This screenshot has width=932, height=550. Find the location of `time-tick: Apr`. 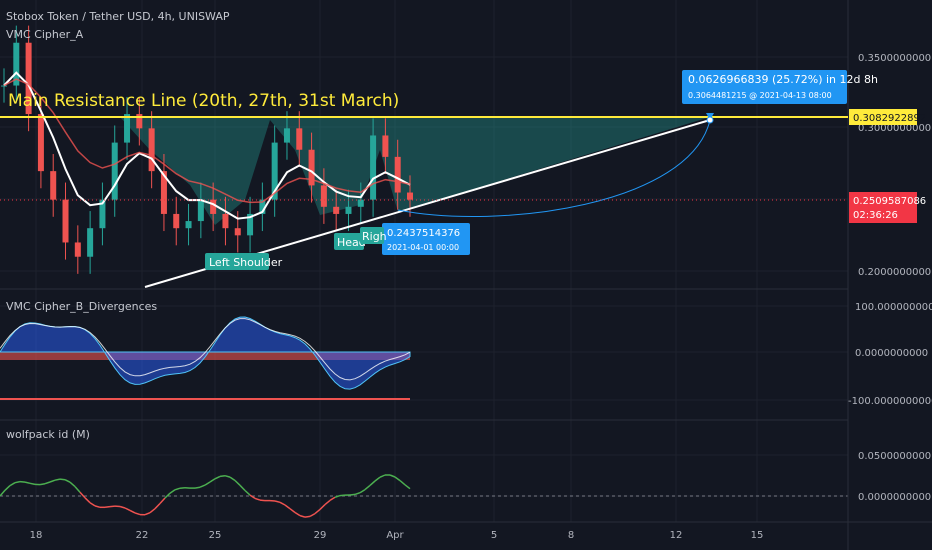

time-tick: Apr is located at coordinates (395, 535).